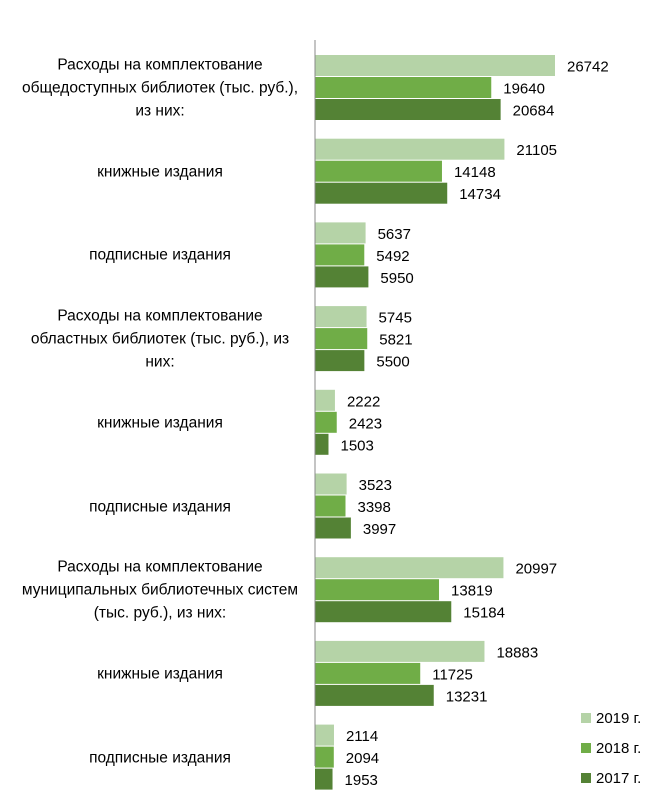 Image resolution: width=657 pixels, height=792 pixels. Describe the element at coordinates (392, 256) in the screenshot. I see `value-label: 5492` at that location.